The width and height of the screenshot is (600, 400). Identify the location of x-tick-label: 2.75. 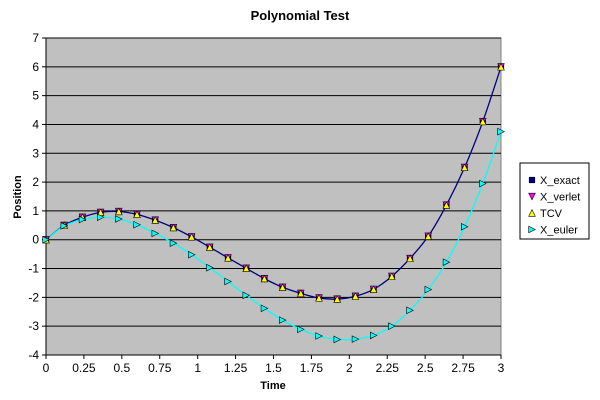
(463, 368).